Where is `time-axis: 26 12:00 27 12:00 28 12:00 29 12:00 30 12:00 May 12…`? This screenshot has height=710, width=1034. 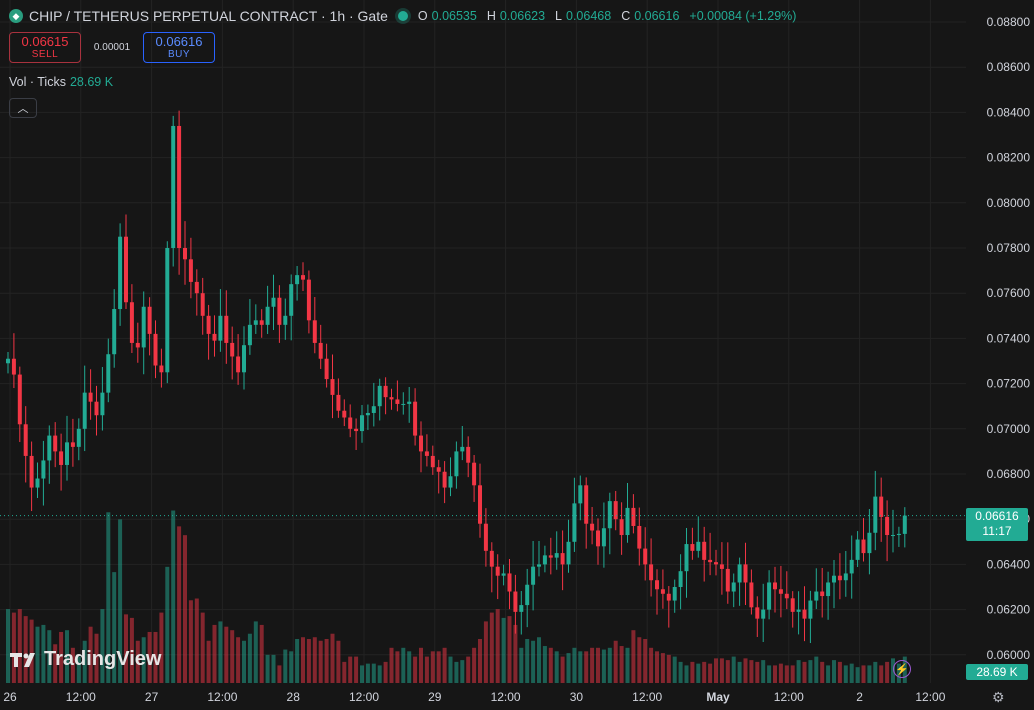 time-axis: 26 12:00 27 12:00 28 12:00 29 12:00 30 12:00 May 12… is located at coordinates (474, 697).